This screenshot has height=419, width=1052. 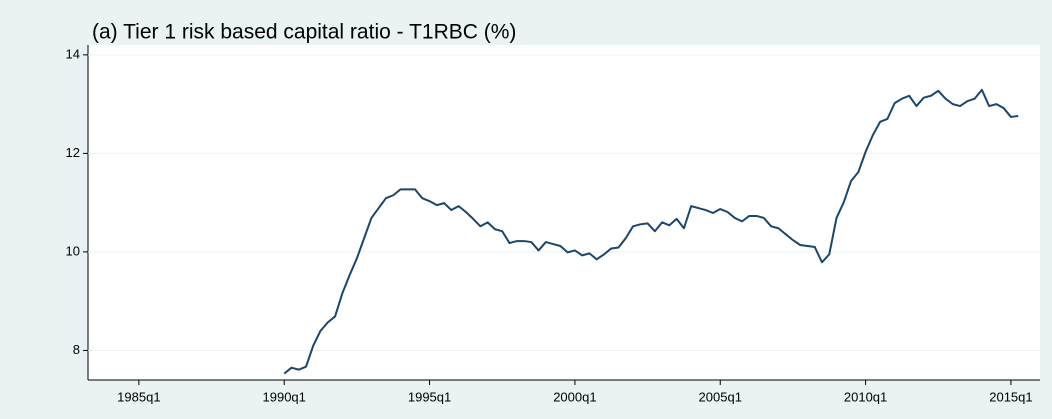 What do you see at coordinates (73, 152) in the screenshot?
I see `y-tick-label: 12` at bounding box center [73, 152].